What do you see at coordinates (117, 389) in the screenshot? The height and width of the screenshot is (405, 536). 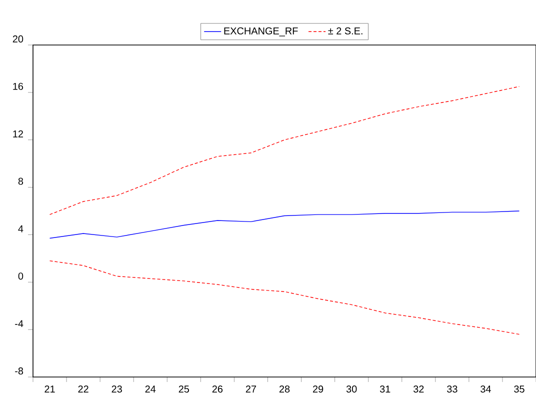 I see `x-tick-label: 23` at bounding box center [117, 389].